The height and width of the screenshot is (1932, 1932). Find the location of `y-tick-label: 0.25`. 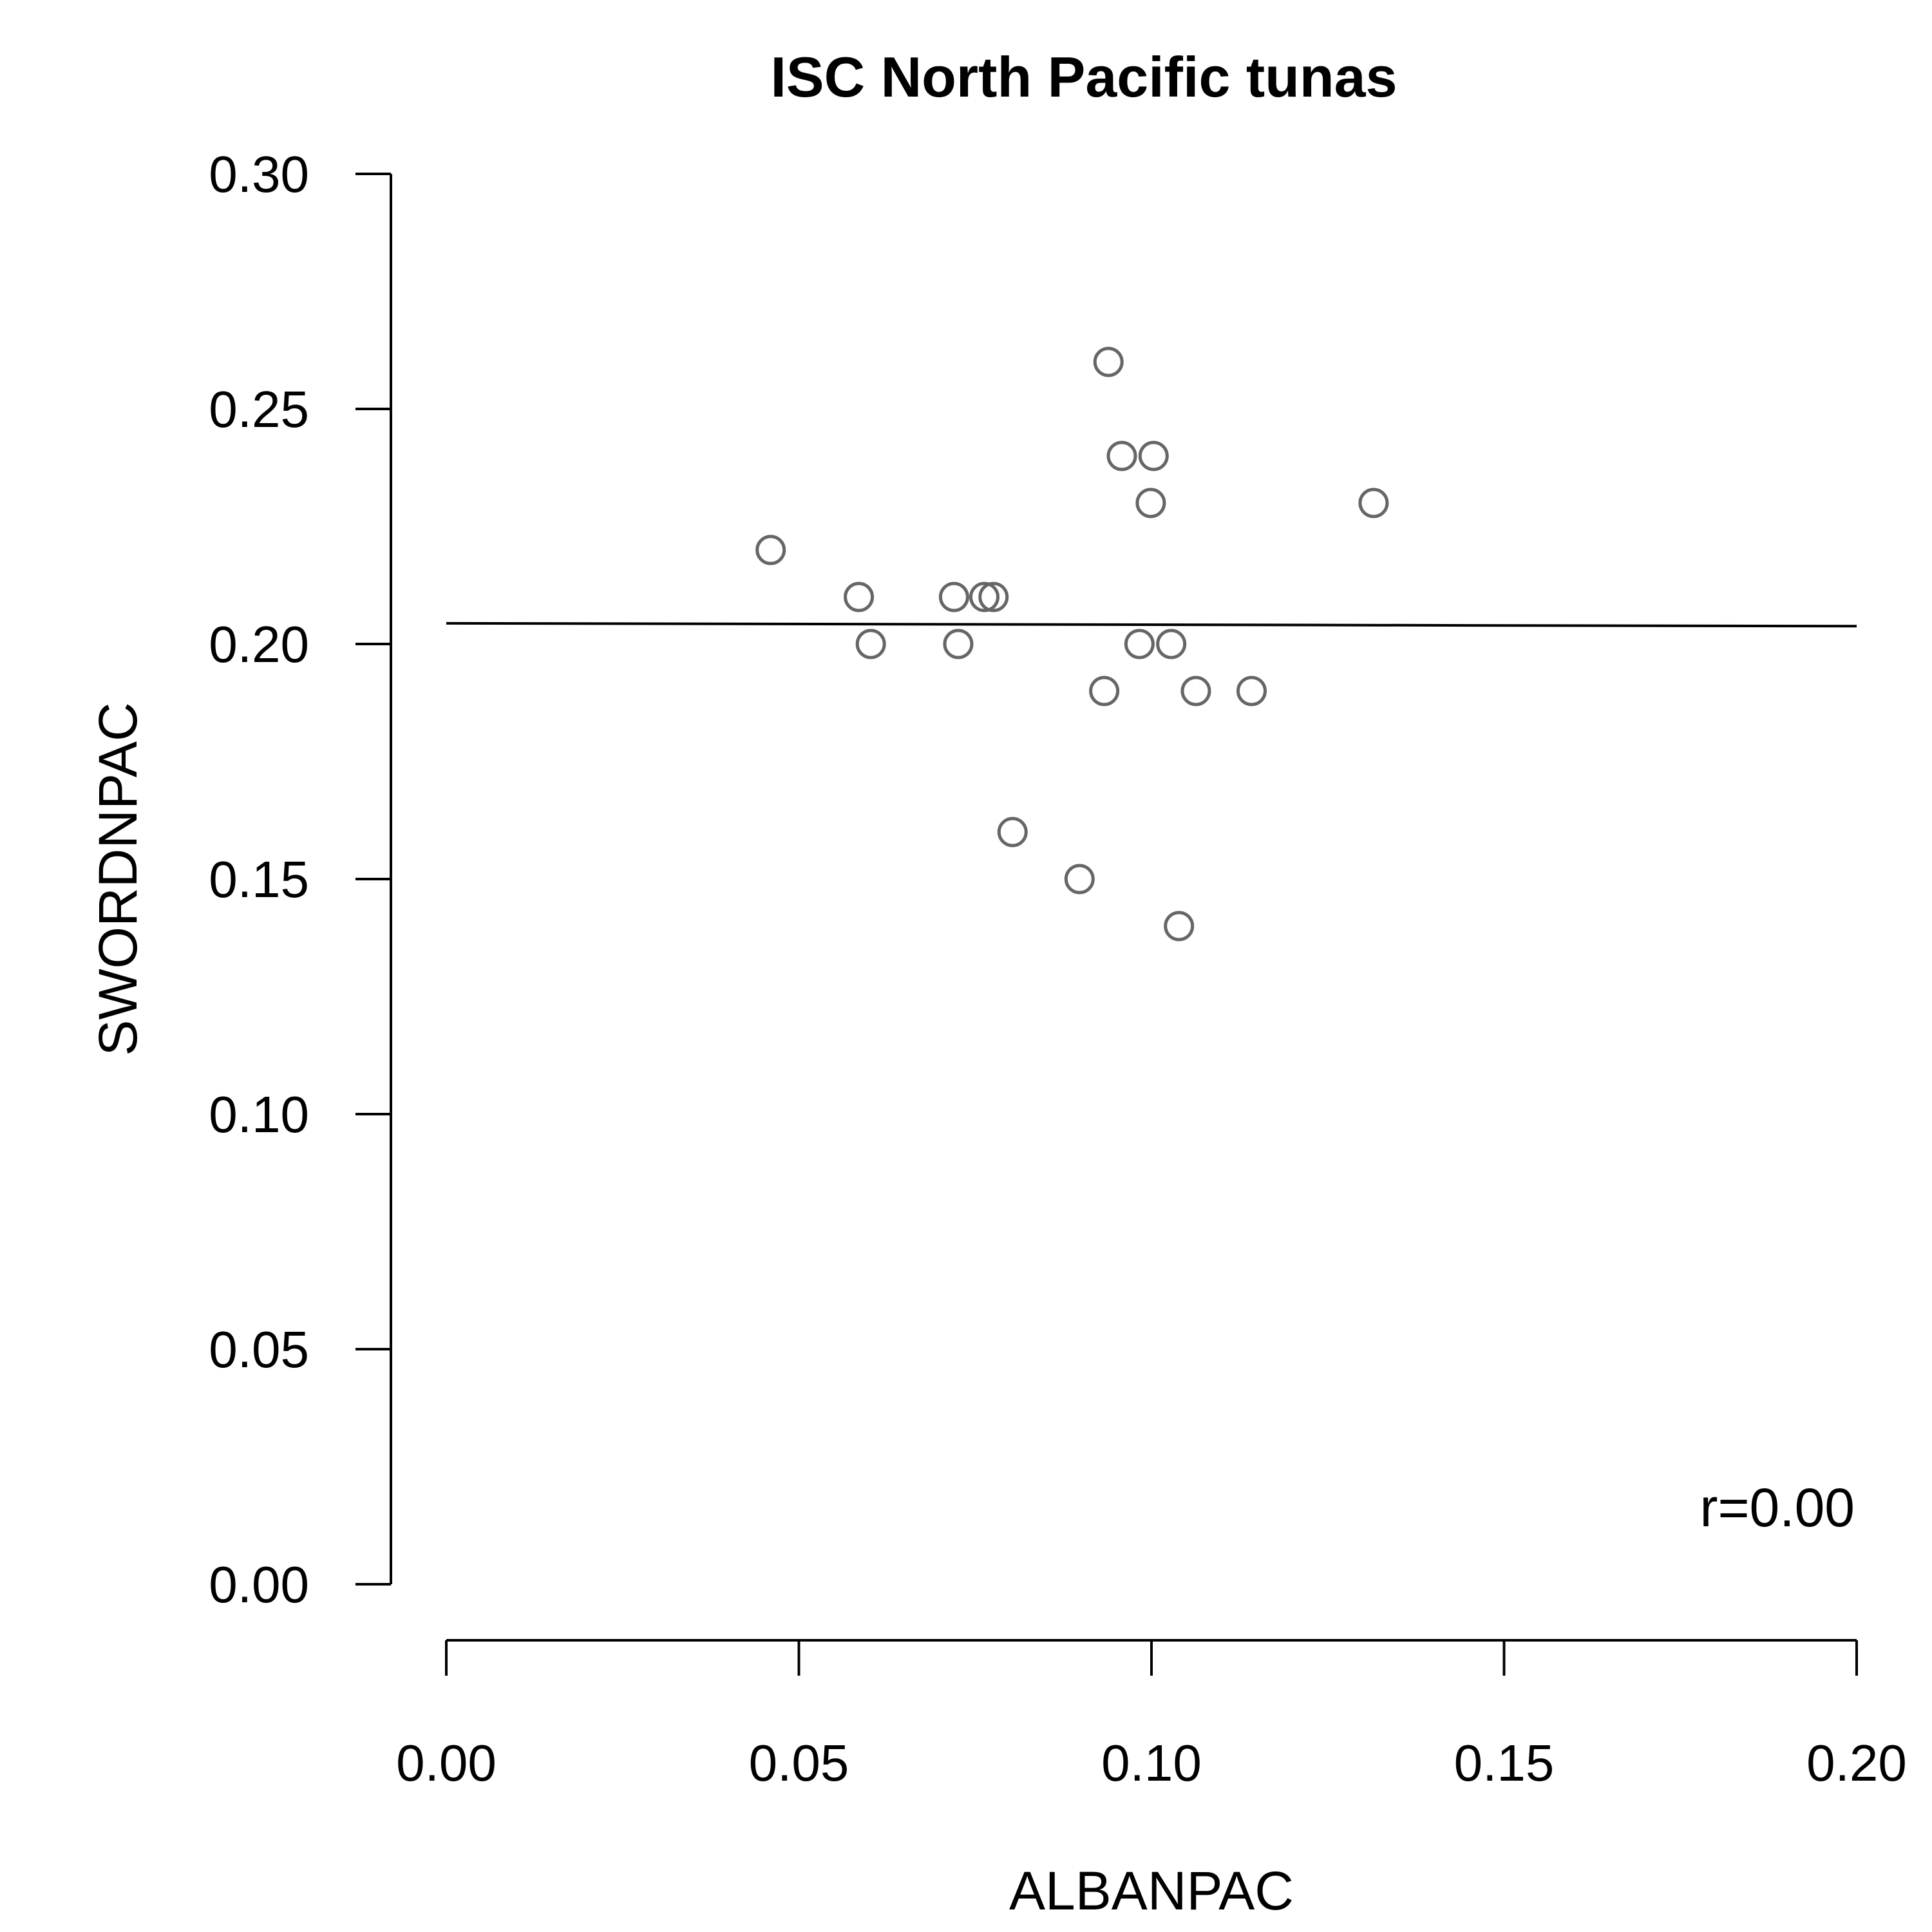

y-tick-label: 0.25 is located at coordinates (259, 410).